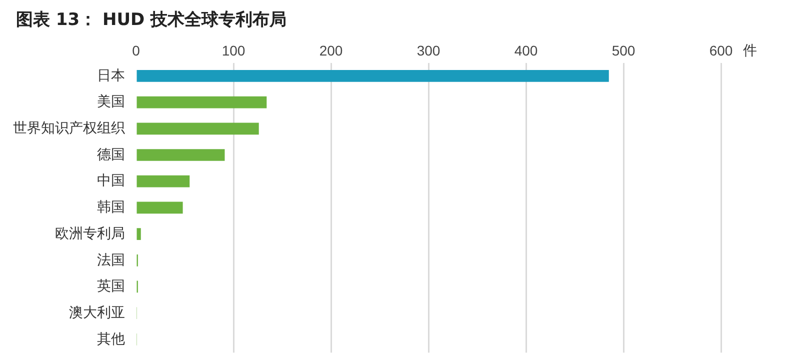 The image size is (789, 364). I want to click on y-tick-label: 日本, so click(111, 74).